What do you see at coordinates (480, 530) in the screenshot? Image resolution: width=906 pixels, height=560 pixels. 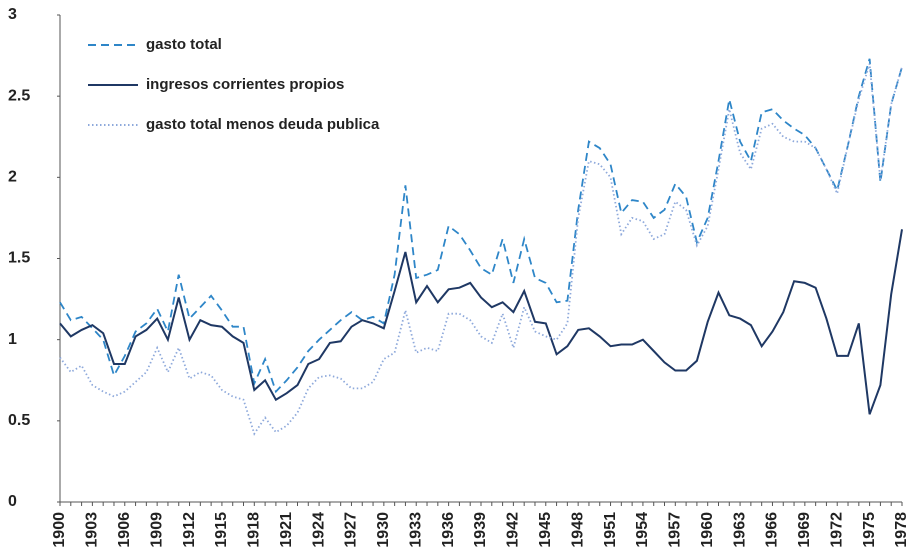 I see `x-tick-label: 1939` at bounding box center [480, 530].